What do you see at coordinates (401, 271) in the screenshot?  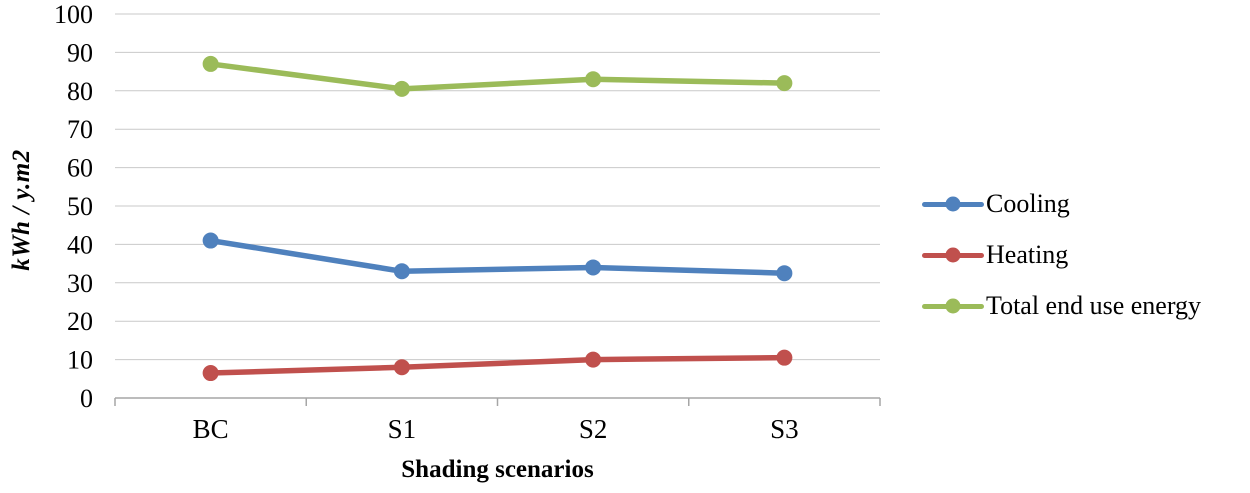 I see `data-point-cooling-S1` at bounding box center [401, 271].